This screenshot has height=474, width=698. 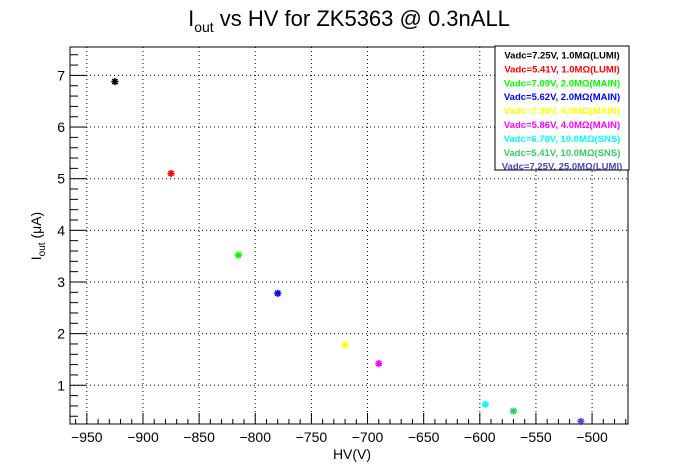 I want to click on legend-entry: Vadc=5.62V, 2.0MΩ(MAIN), so click(x=562, y=97).